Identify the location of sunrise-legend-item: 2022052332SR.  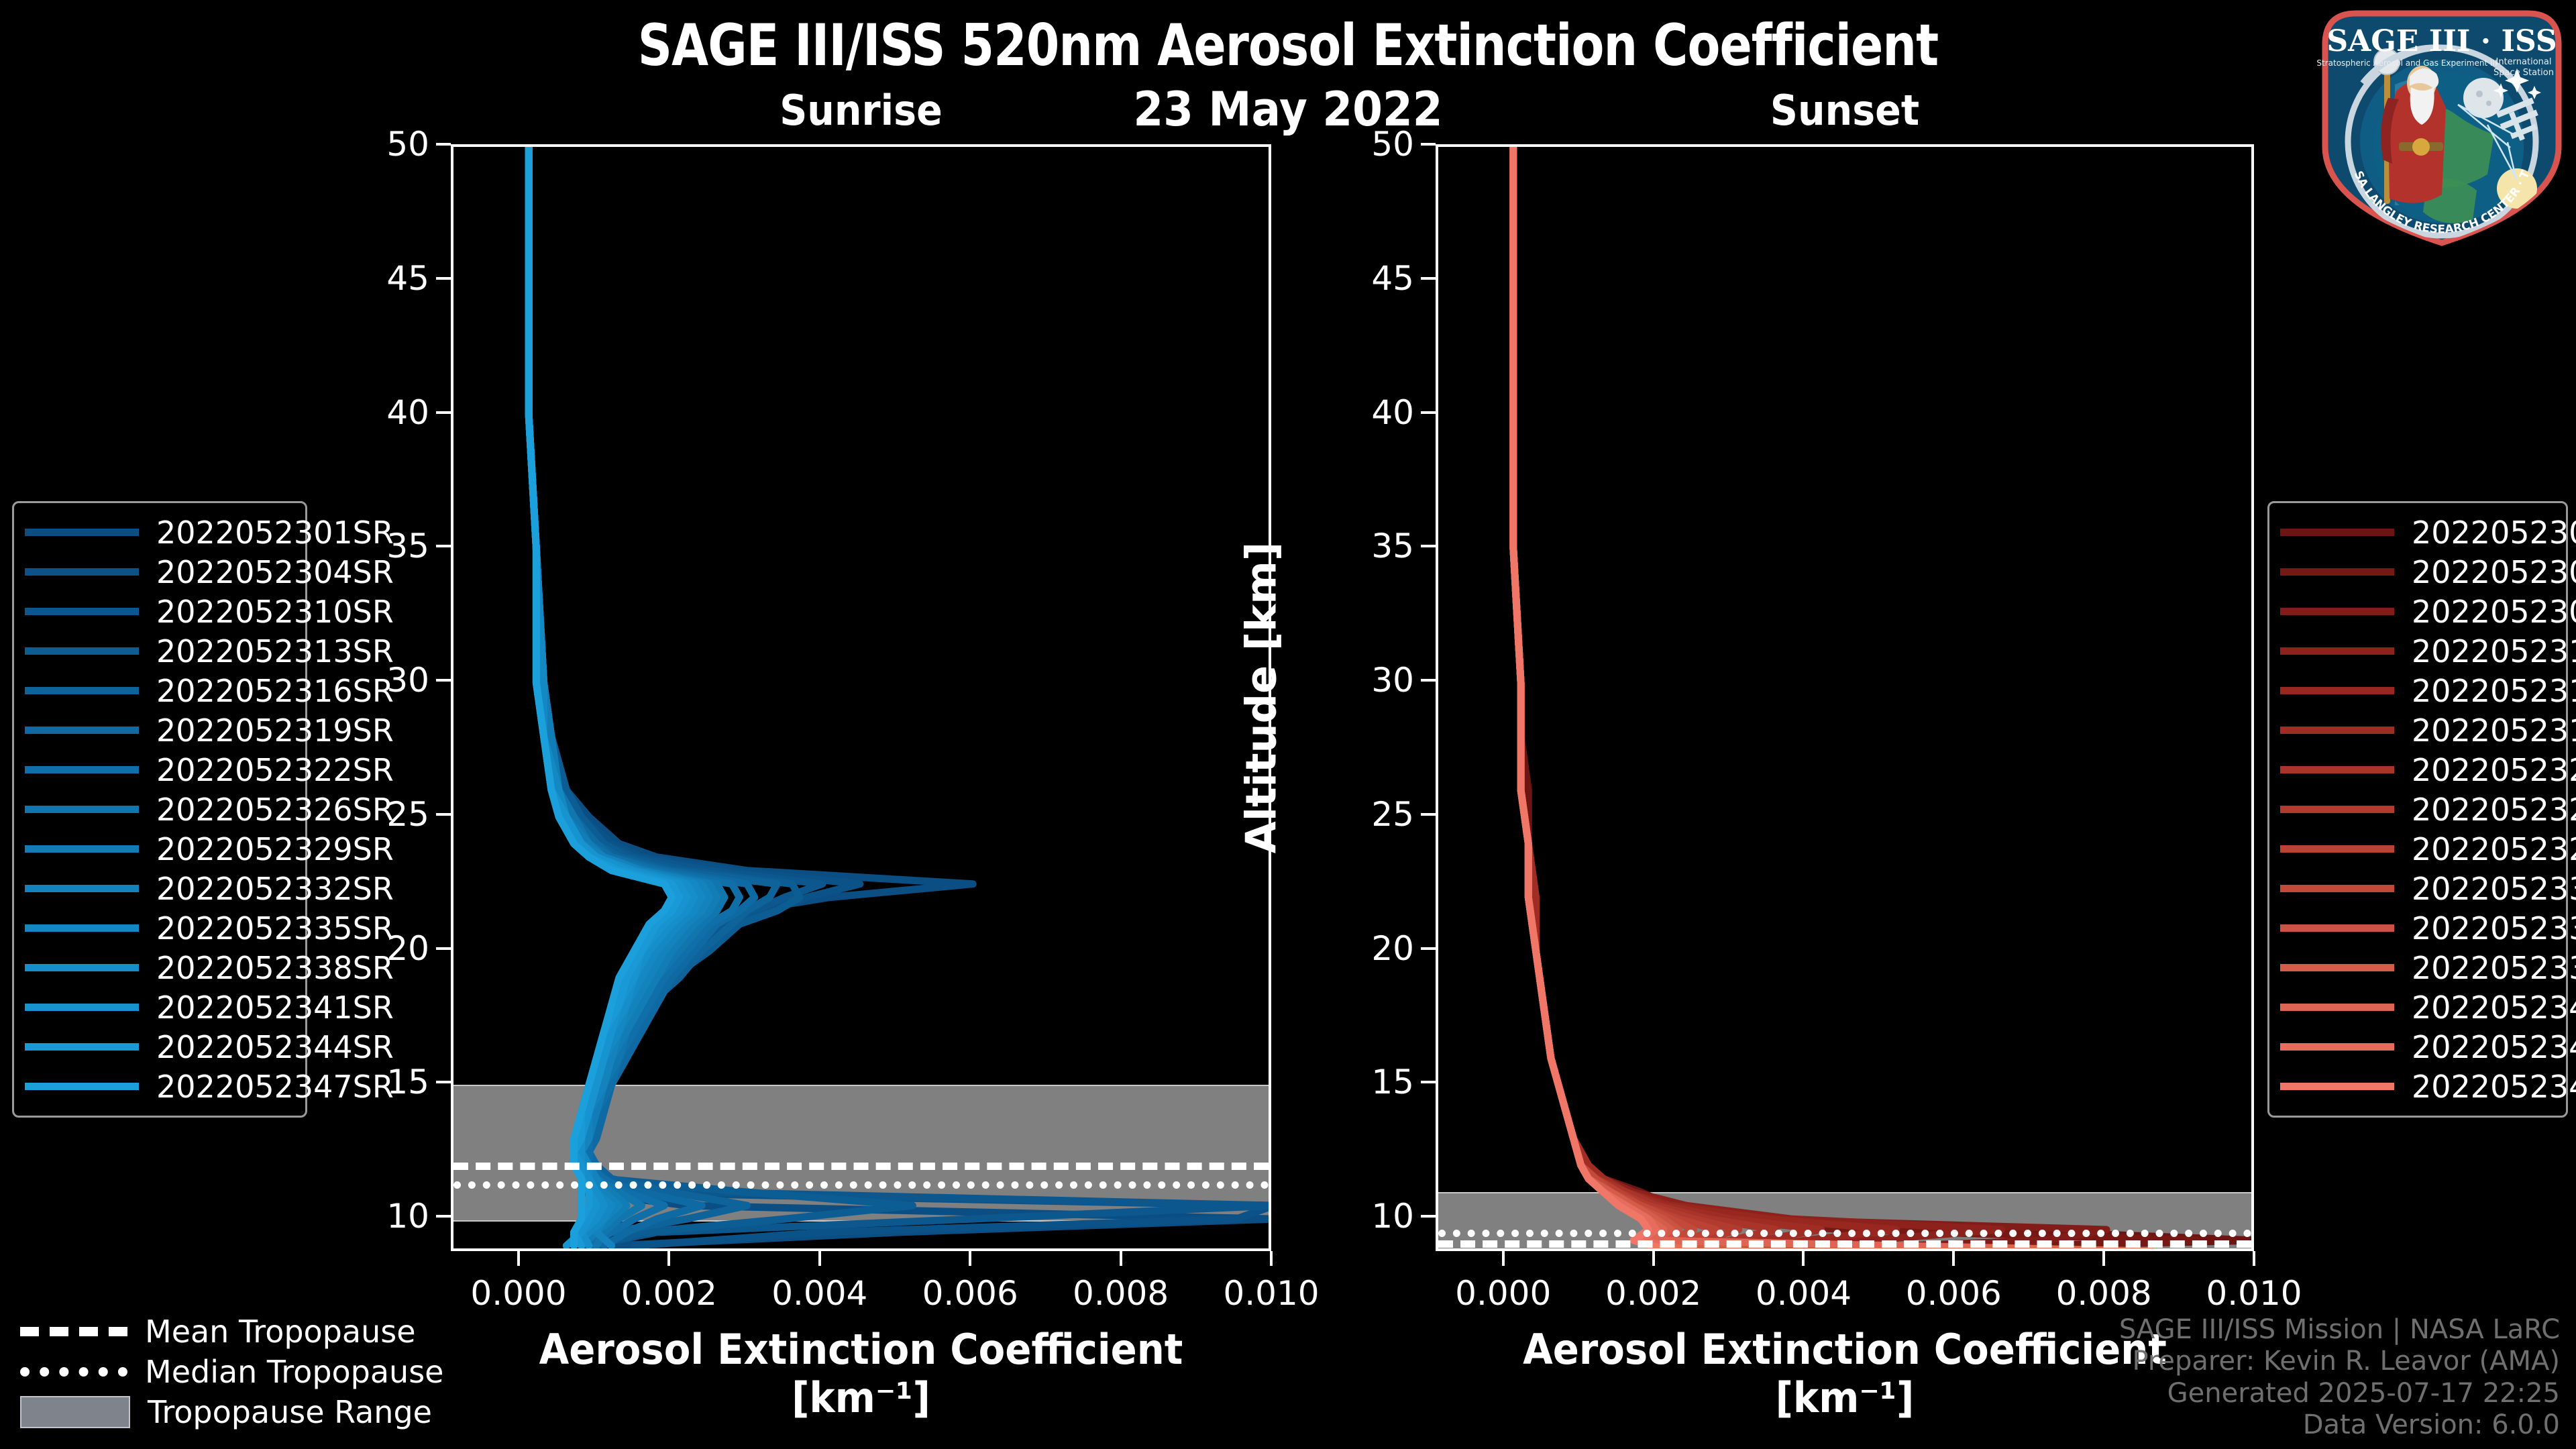
(209, 888).